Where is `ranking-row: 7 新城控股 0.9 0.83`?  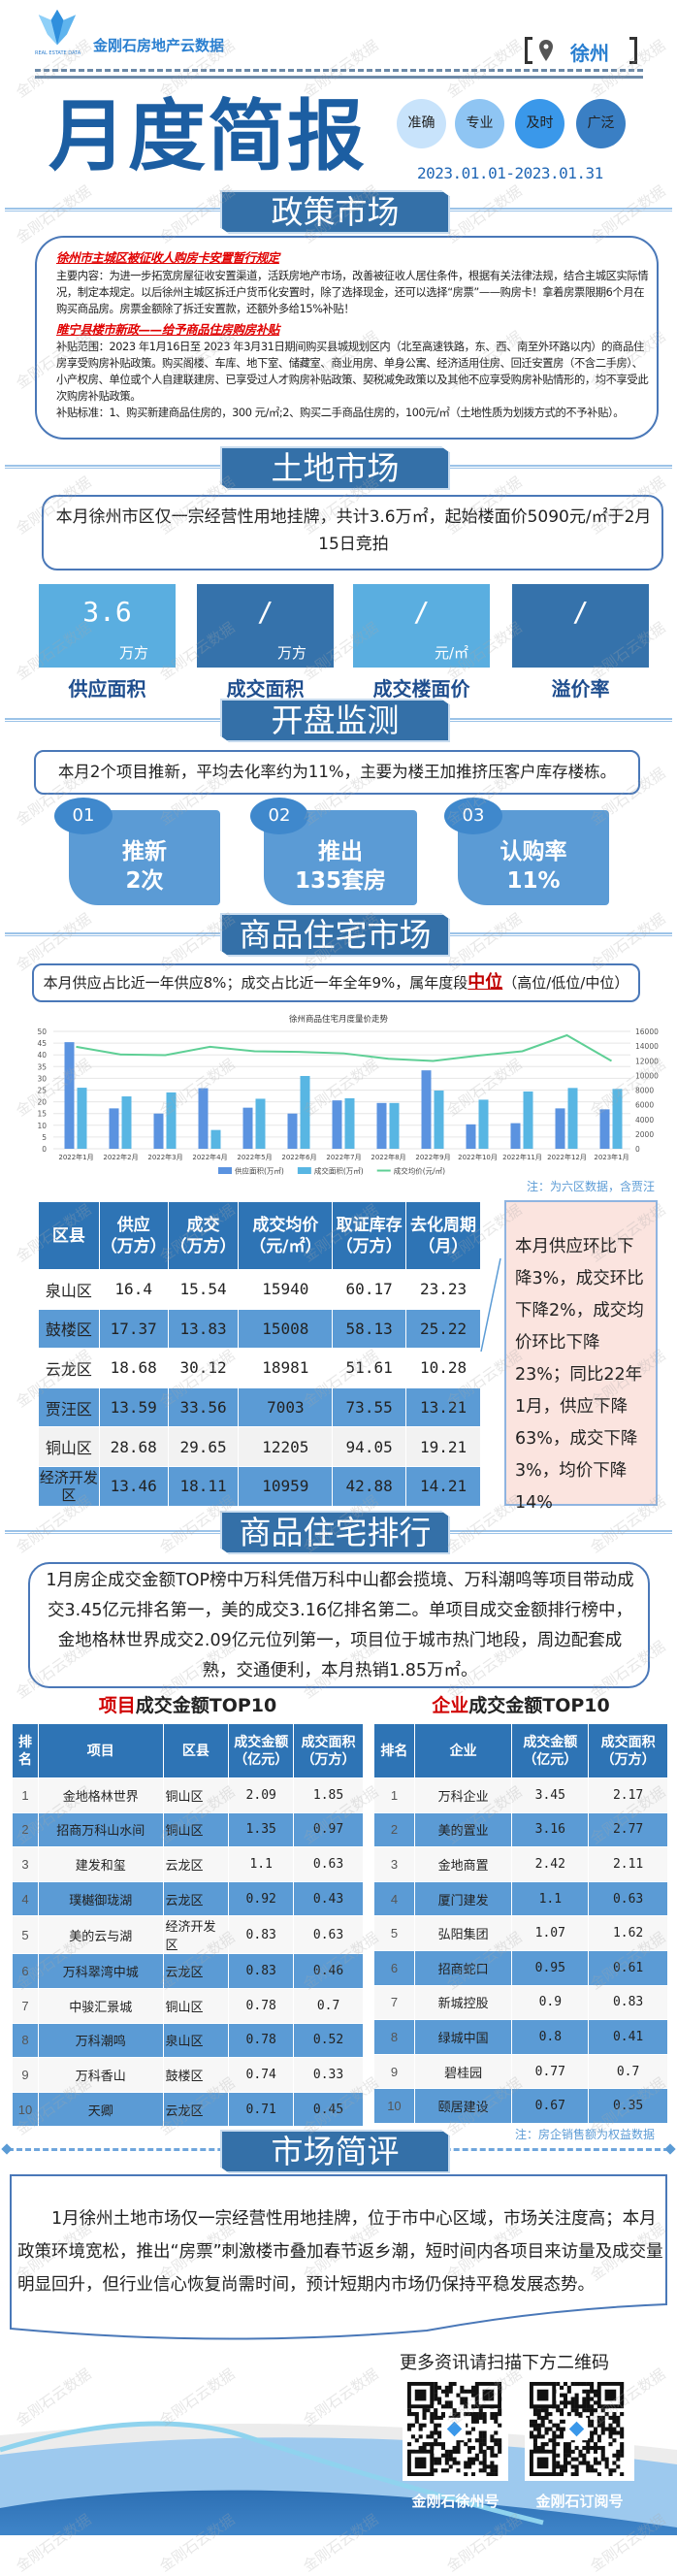 ranking-row: 7 新城控股 0.9 0.83 is located at coordinates (520, 2003).